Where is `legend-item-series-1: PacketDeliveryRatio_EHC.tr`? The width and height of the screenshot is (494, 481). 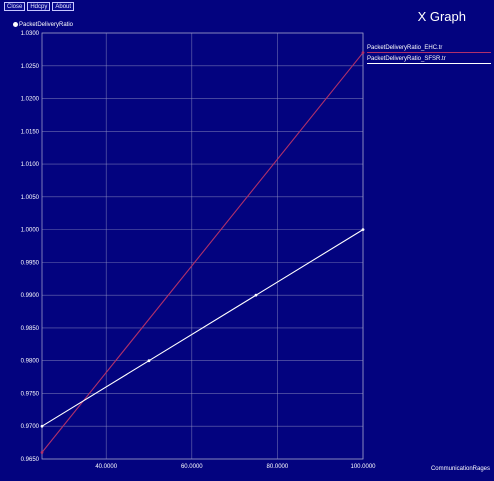
legend-item-series-1: PacketDeliveryRatio_EHC.tr is located at coordinates (429, 48).